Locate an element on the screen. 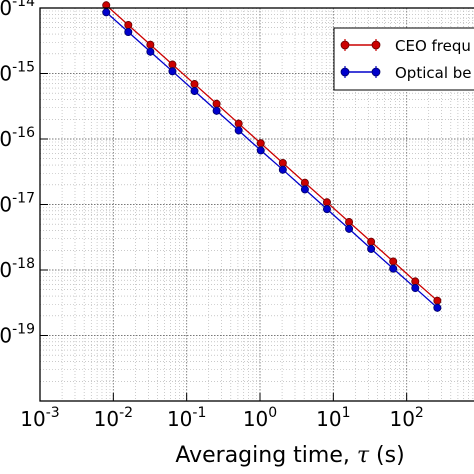  x-tick-exponent: -1 is located at coordinates (199, 413).